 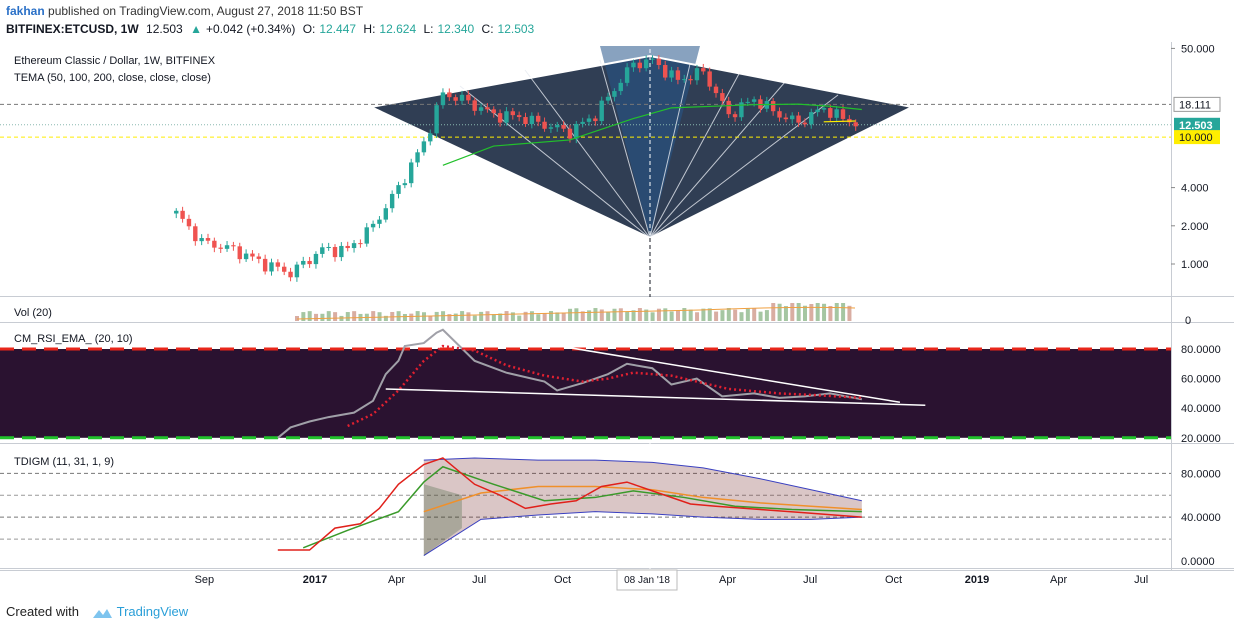 I want to click on tdi-green-line, so click(x=582, y=507).